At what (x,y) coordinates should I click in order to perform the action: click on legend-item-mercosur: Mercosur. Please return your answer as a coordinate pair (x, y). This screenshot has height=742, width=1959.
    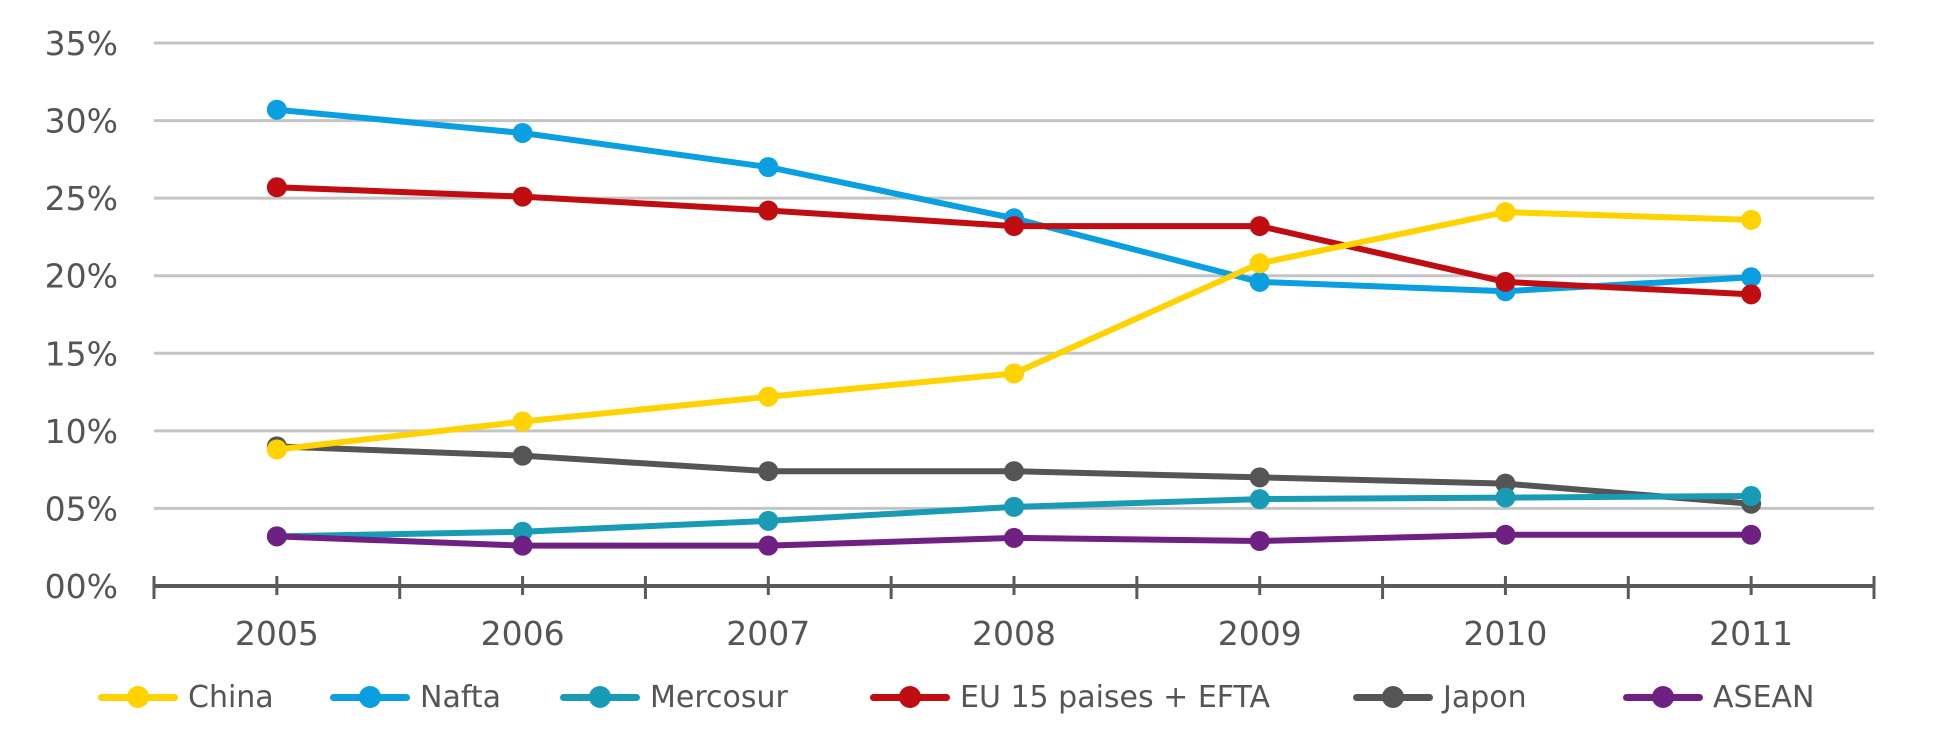
    Looking at the image, I should click on (674, 697).